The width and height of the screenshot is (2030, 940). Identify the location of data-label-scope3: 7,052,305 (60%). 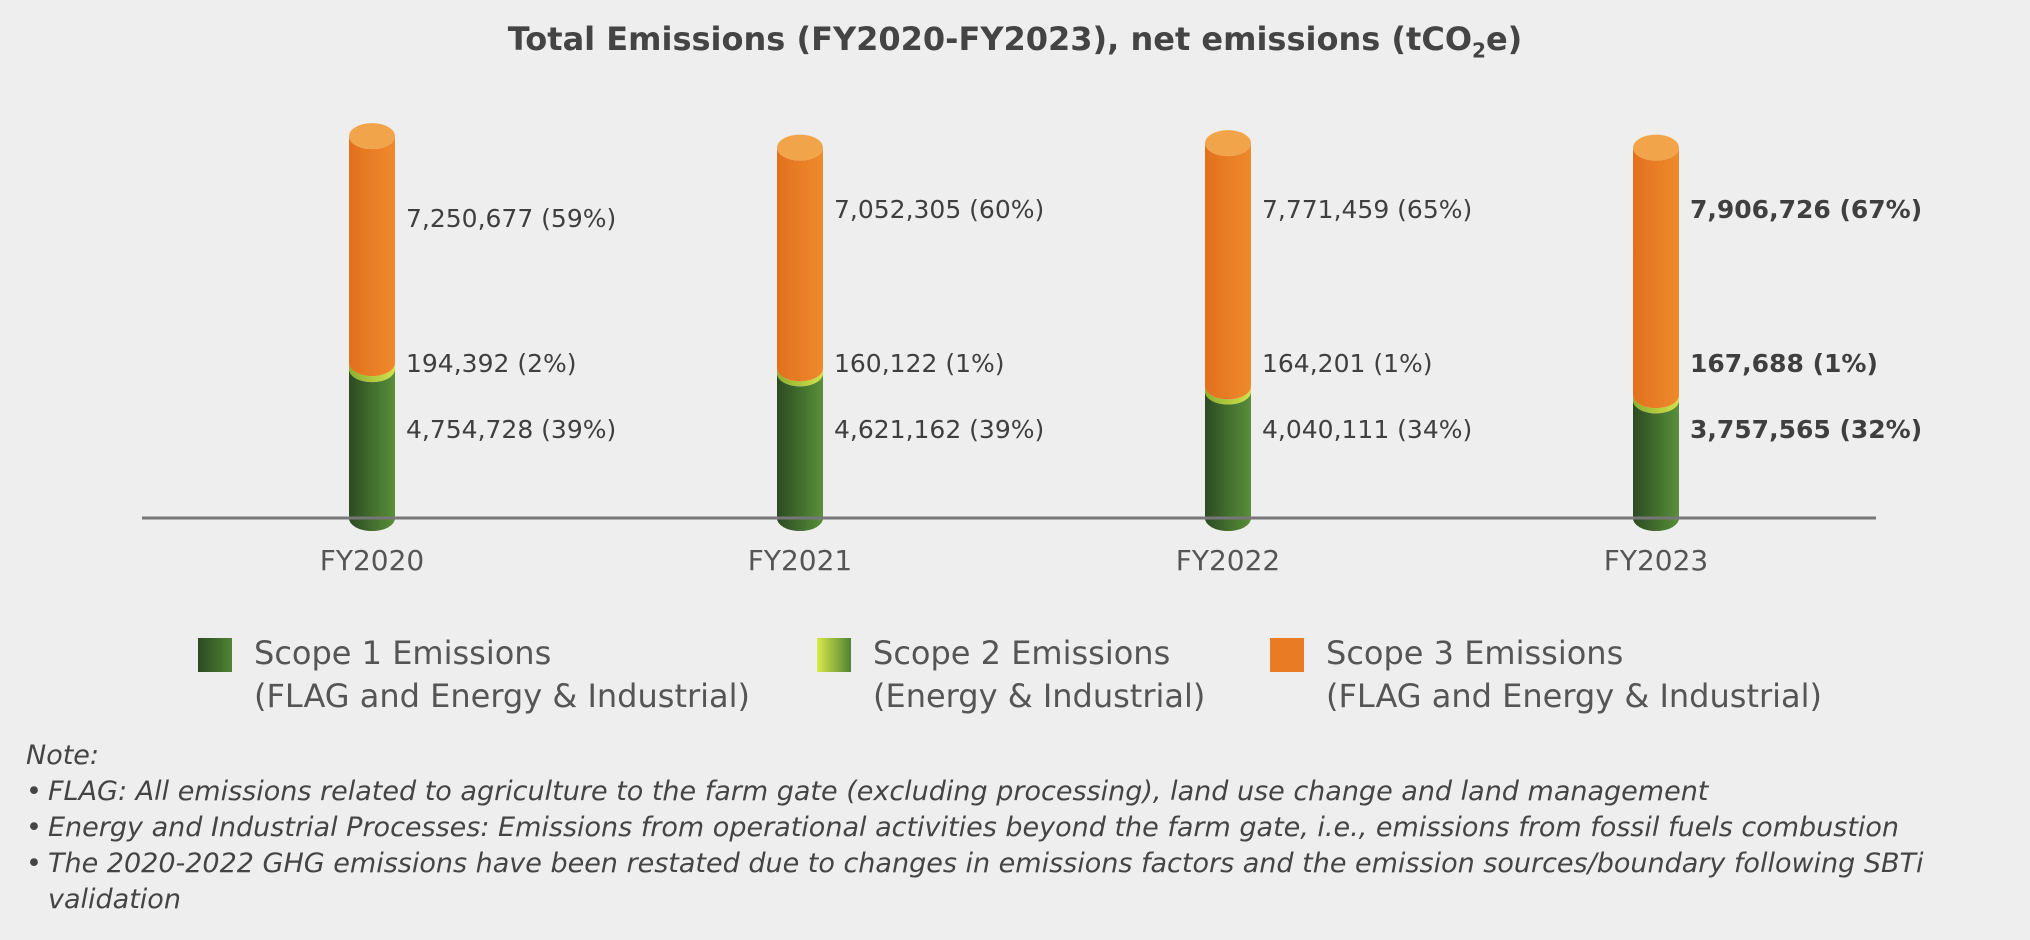
(939, 209).